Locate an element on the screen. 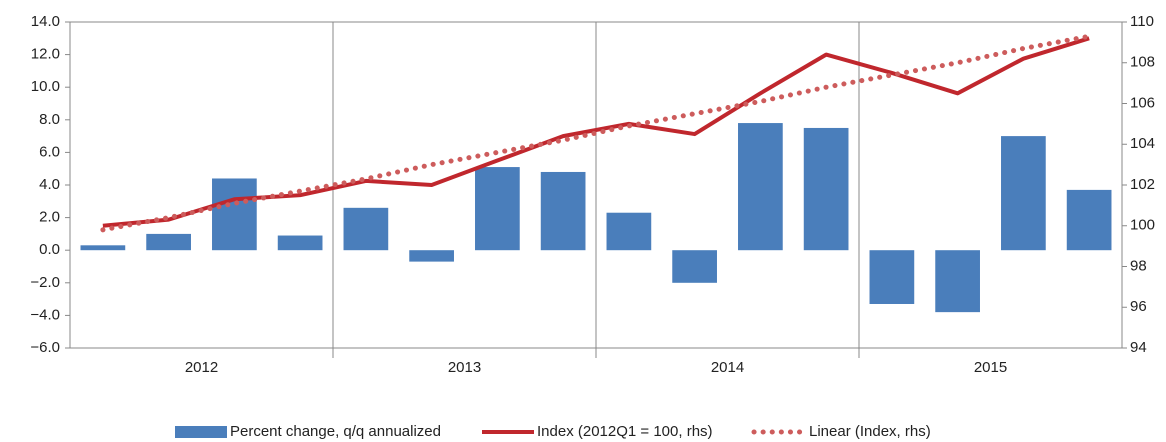 This screenshot has width=1166, height=442. x-group-label: 2012 is located at coordinates (201, 367).